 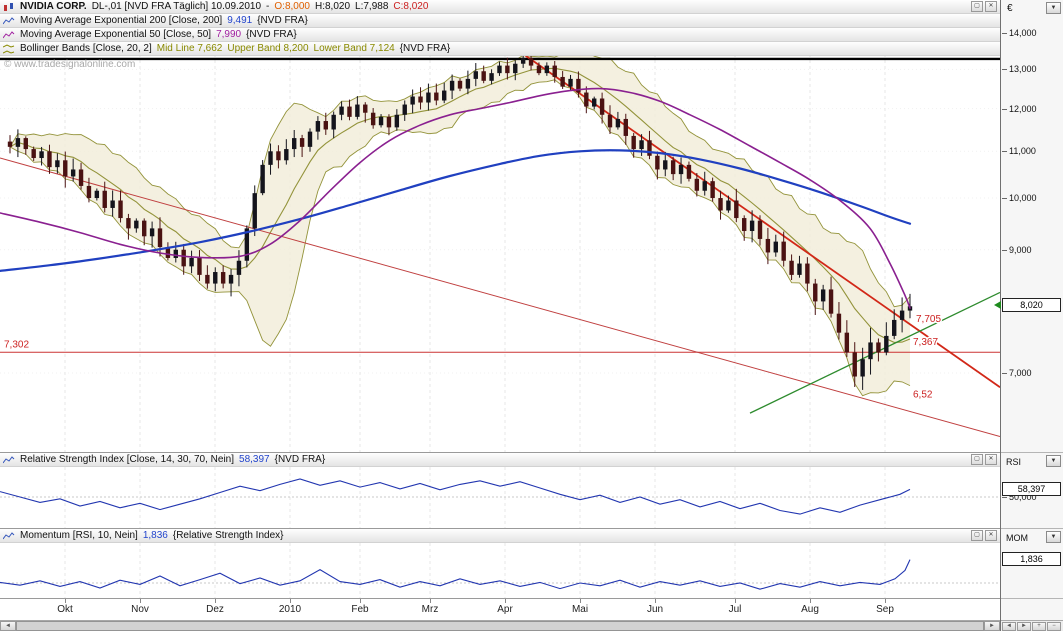 I want to click on scroll-right-button: ►, so click(x=992, y=626).